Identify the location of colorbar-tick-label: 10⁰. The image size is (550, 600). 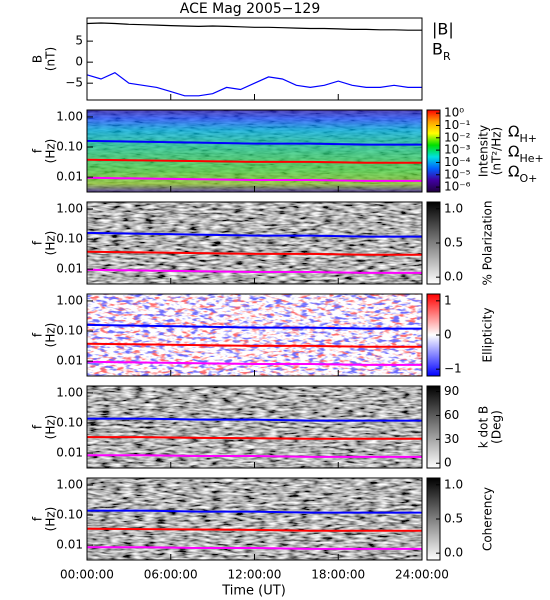
(454, 113).